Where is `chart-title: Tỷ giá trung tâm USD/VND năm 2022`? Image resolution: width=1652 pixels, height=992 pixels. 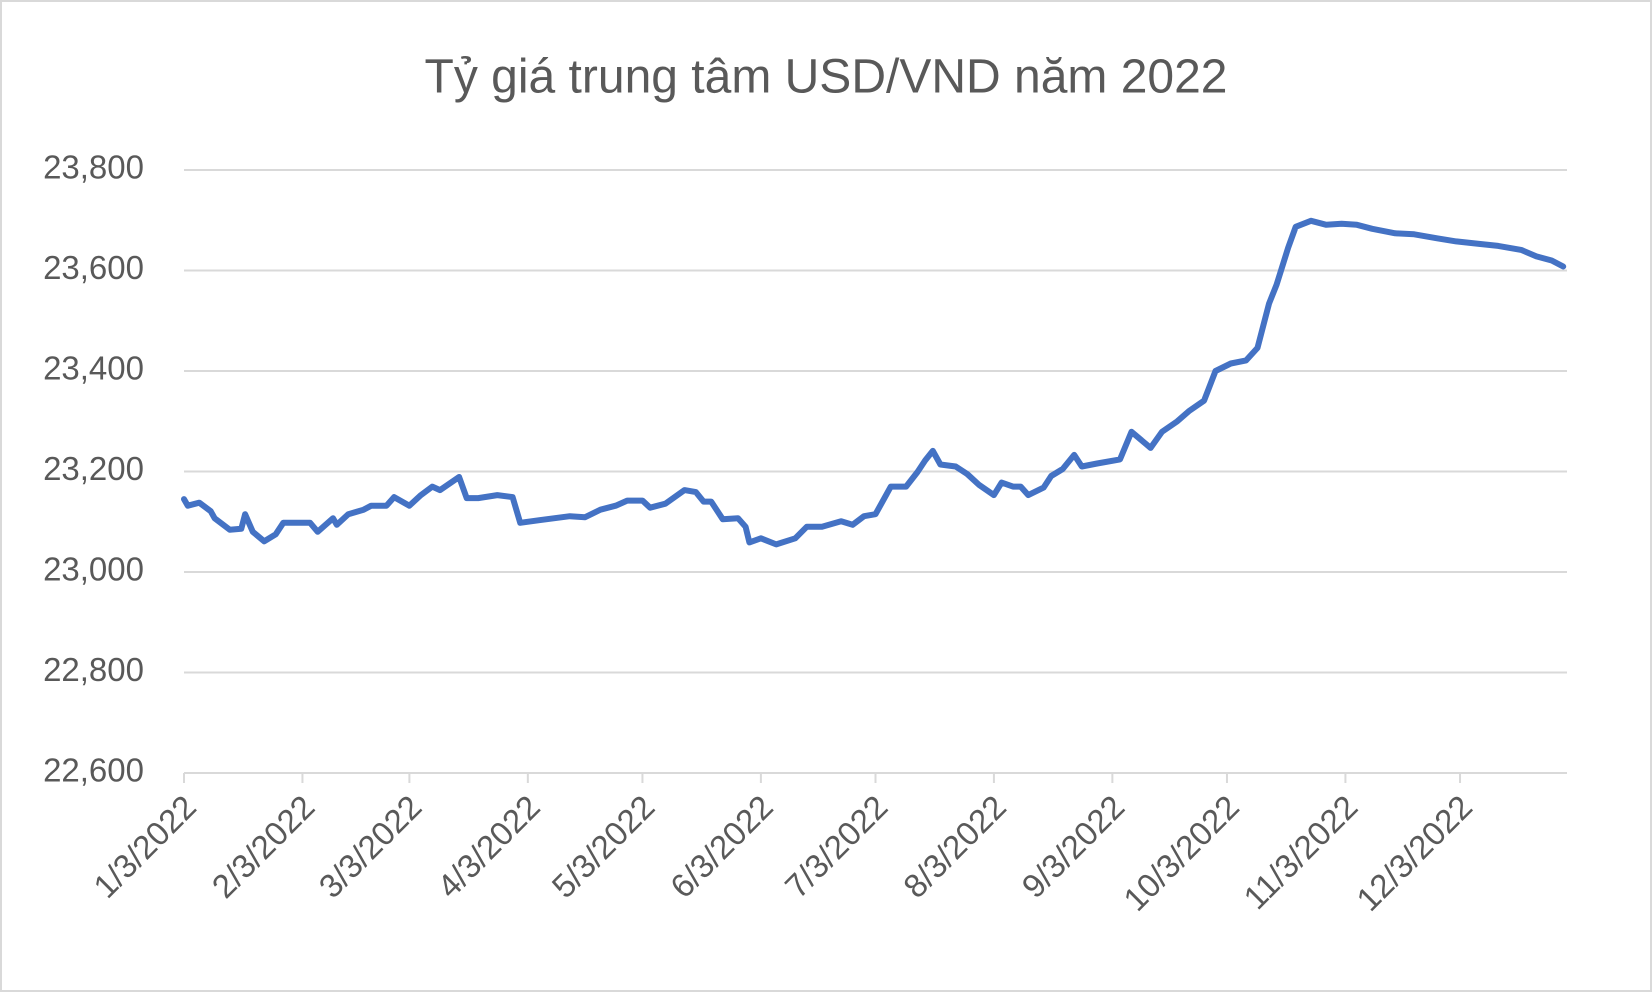
chart-title: Tỷ giá trung tâm USD/VND năm 2022 is located at coordinates (826, 77).